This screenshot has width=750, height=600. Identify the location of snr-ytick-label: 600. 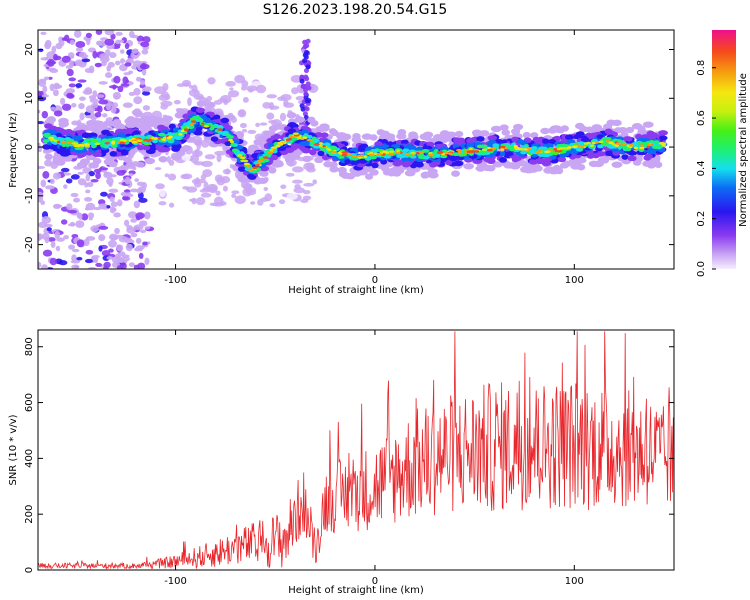
(29, 402).